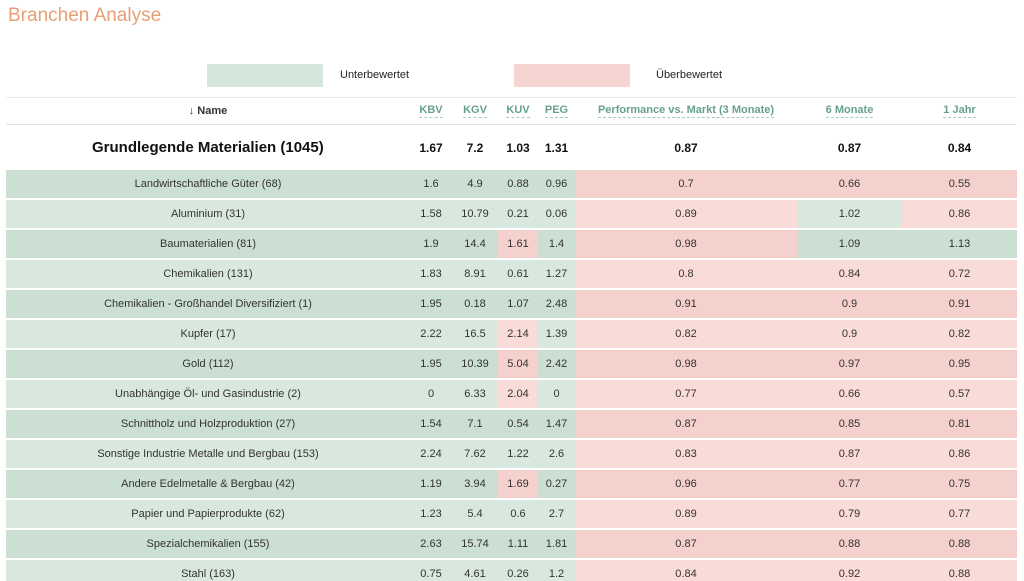  I want to click on row-kuv-cell: 2.04, so click(518, 394).